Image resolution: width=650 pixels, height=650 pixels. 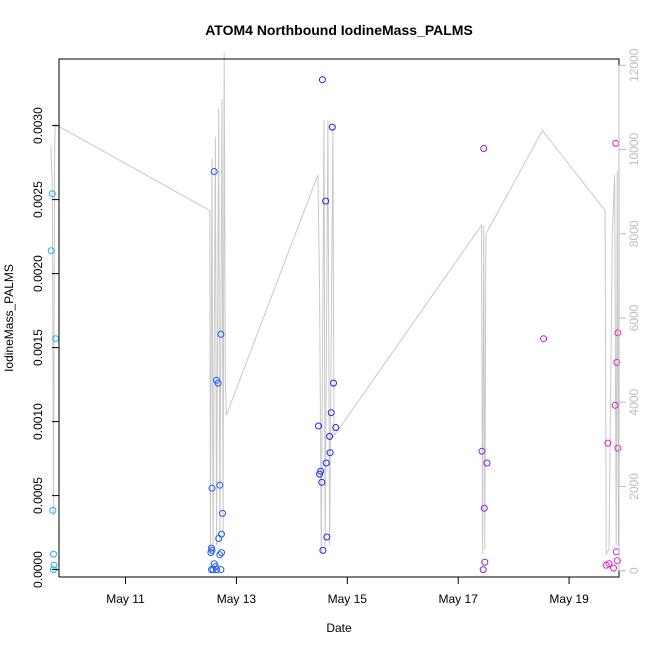 I want to click on y-tick-label-6: 0.0030, so click(x=38, y=125).